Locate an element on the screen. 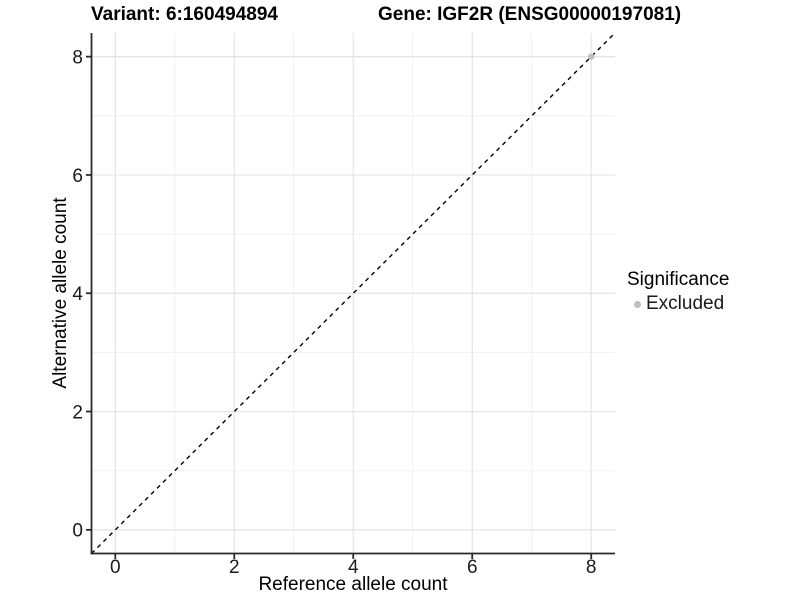  excluded-point-icon is located at coordinates (637, 304).